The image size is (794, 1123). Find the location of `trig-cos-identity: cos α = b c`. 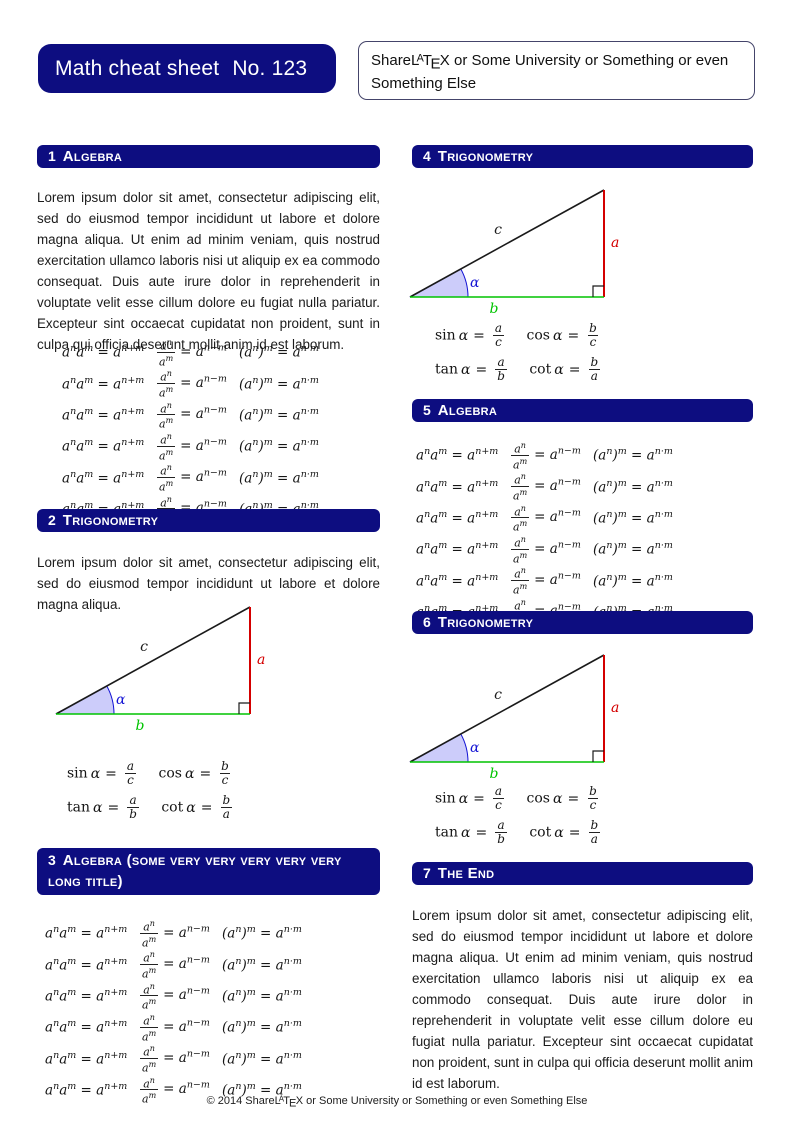

trig-cos-identity: cos α = b c is located at coordinates (562, 798).